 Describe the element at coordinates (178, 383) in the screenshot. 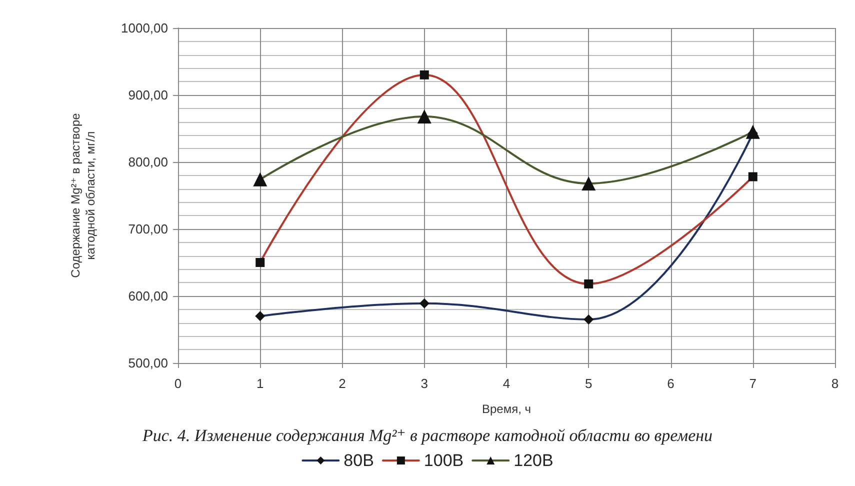

I see `x-tick-label: 0` at that location.